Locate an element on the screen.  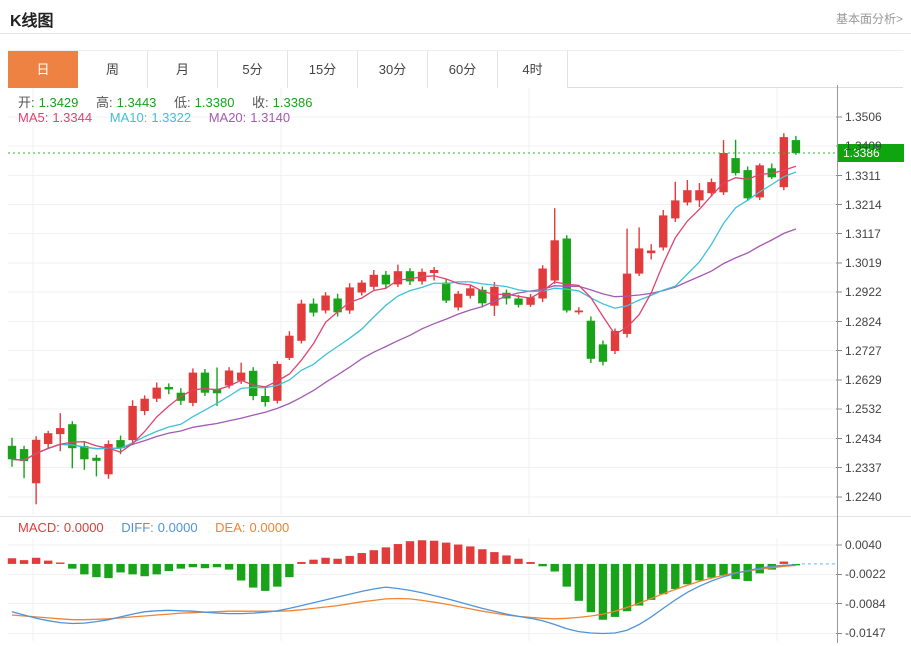
price-axis-label: 1.2337 is located at coordinates (863, 467).